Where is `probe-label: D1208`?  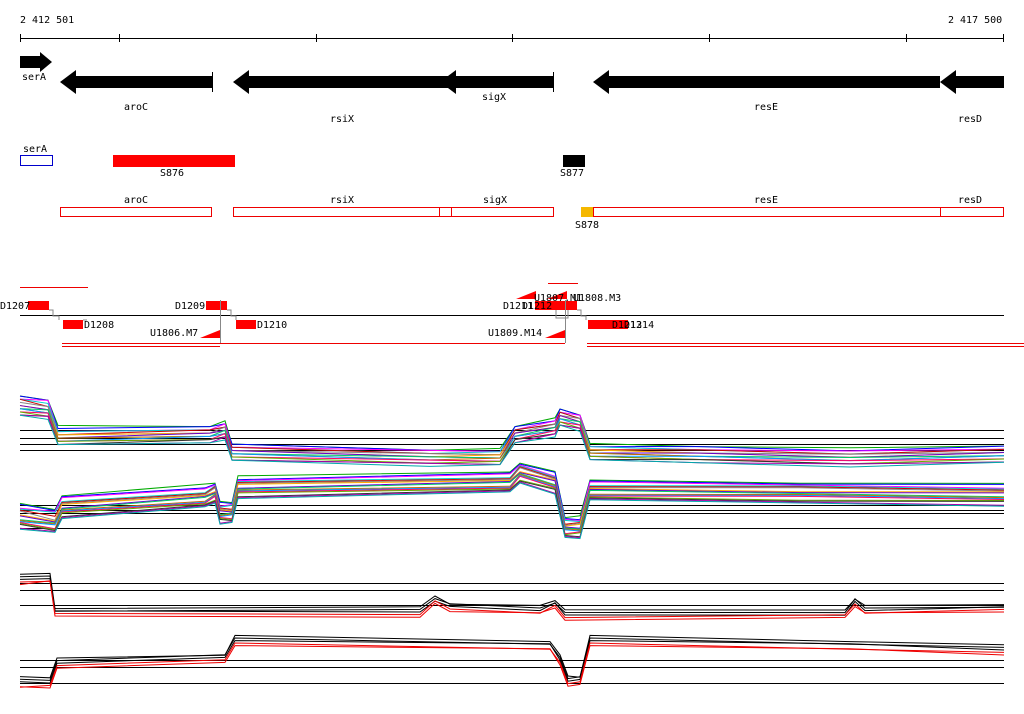 probe-label: D1208 is located at coordinates (99, 325).